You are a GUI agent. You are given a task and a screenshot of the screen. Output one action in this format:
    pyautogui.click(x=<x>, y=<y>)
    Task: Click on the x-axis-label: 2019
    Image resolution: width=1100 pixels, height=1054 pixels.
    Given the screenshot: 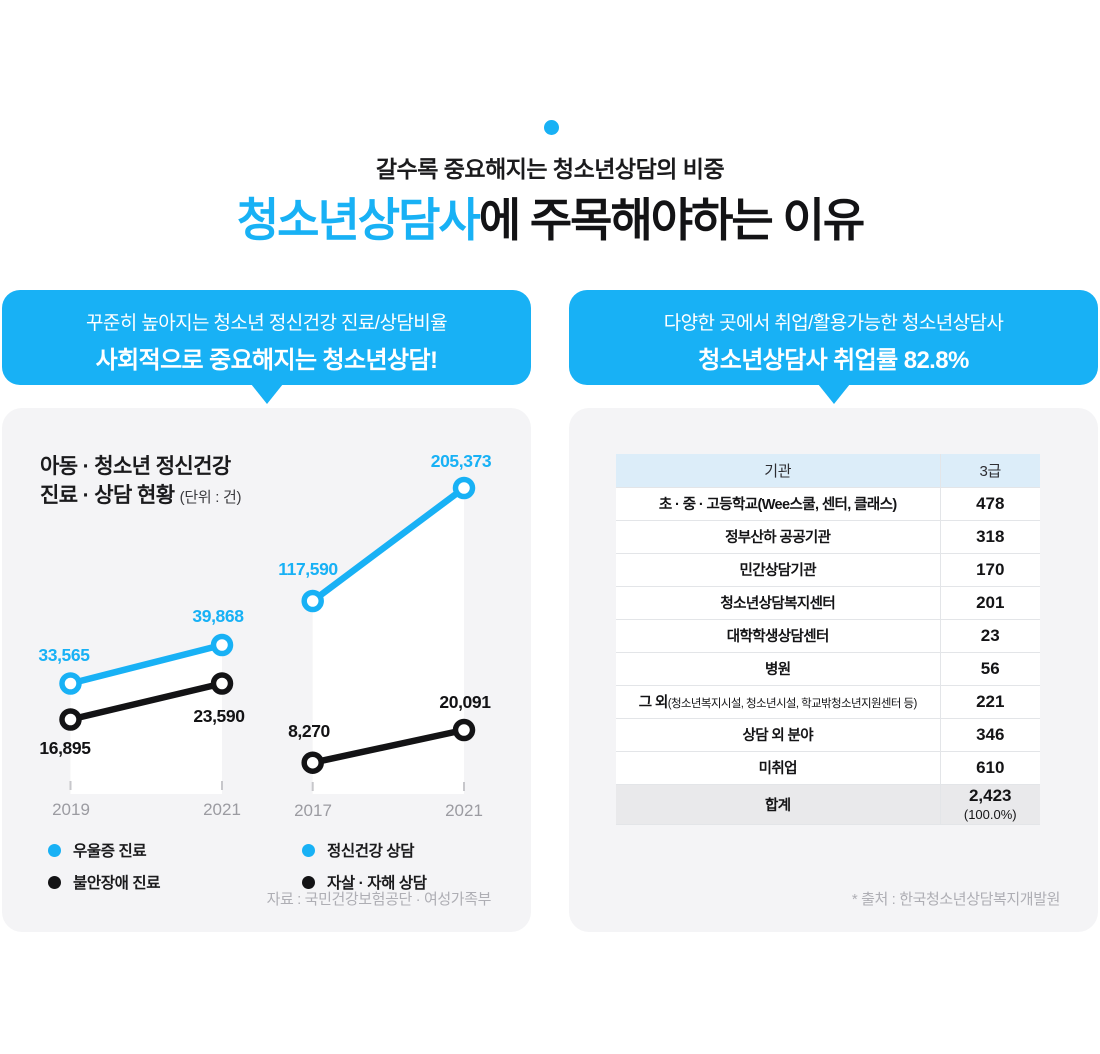 What is the action you would take?
    pyautogui.click(x=71, y=809)
    